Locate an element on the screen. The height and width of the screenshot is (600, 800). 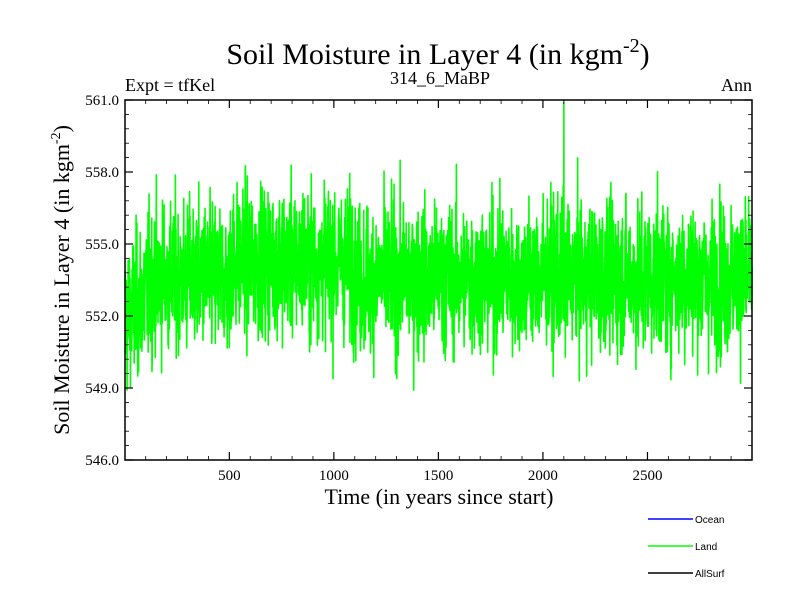
legend: Ocean Land AllSurf is located at coordinates (686, 547).